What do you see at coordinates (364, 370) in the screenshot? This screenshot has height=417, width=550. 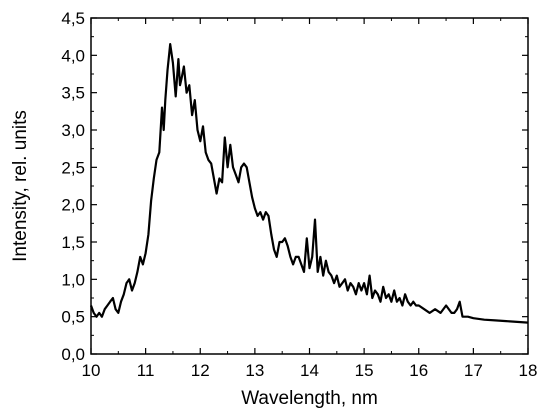 I see `x-tick-label: 15` at bounding box center [364, 370].